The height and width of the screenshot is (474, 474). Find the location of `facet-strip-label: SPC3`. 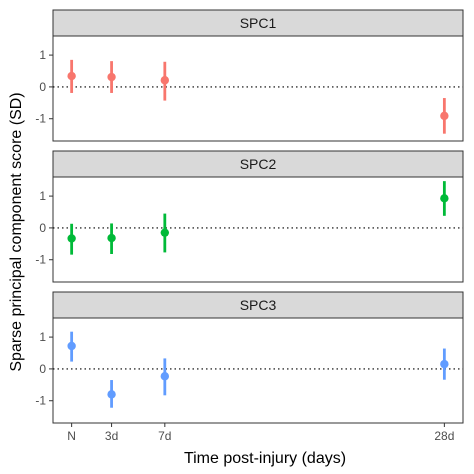

facet-strip-label: SPC3 is located at coordinates (258, 305).